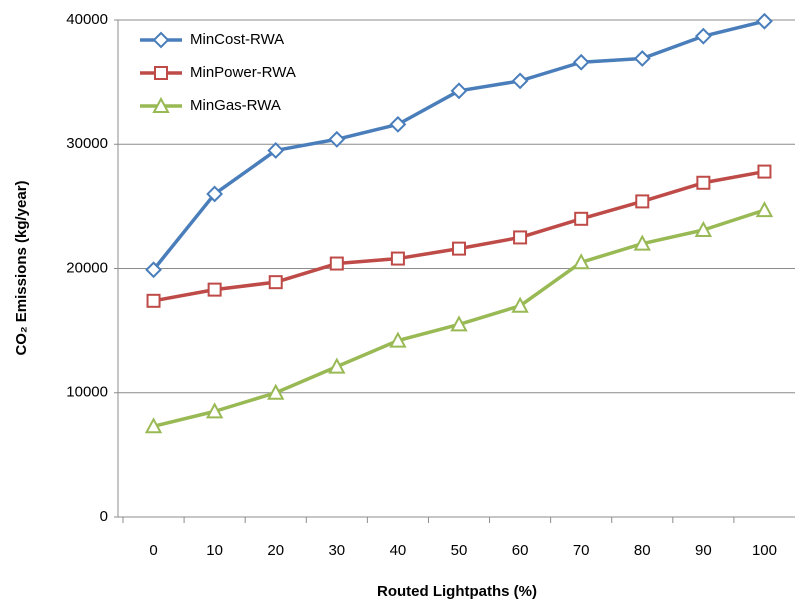 This screenshot has height=605, width=795. I want to click on legend-label: MinCost-RWA, so click(237, 39).